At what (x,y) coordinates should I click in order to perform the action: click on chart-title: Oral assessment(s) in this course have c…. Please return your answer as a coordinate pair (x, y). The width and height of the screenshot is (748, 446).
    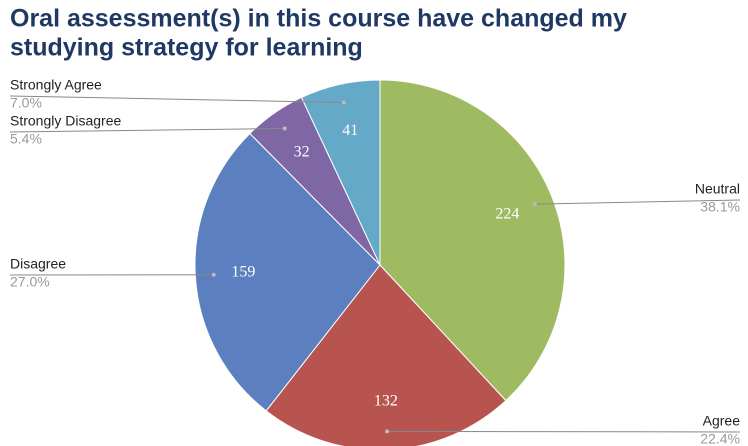
    Looking at the image, I should click on (318, 19).